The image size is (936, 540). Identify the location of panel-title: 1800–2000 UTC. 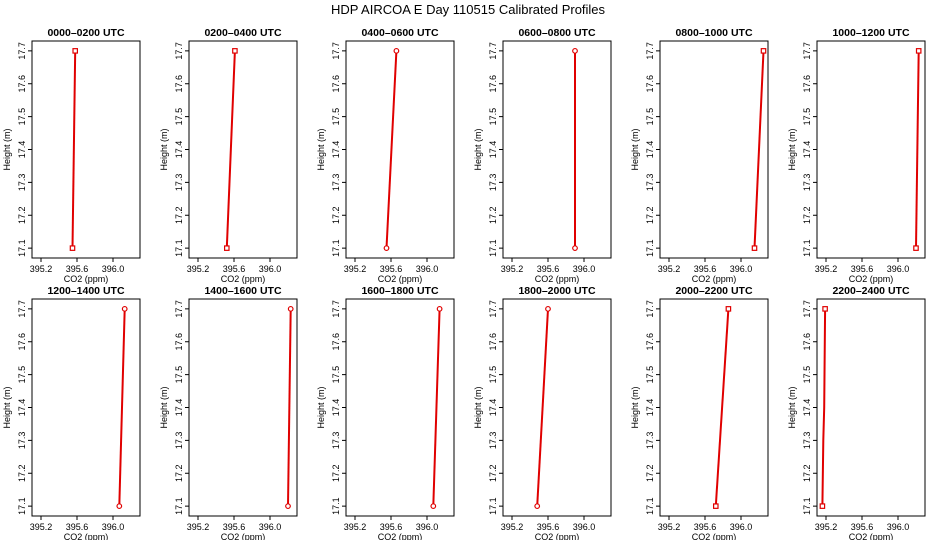
(556, 291).